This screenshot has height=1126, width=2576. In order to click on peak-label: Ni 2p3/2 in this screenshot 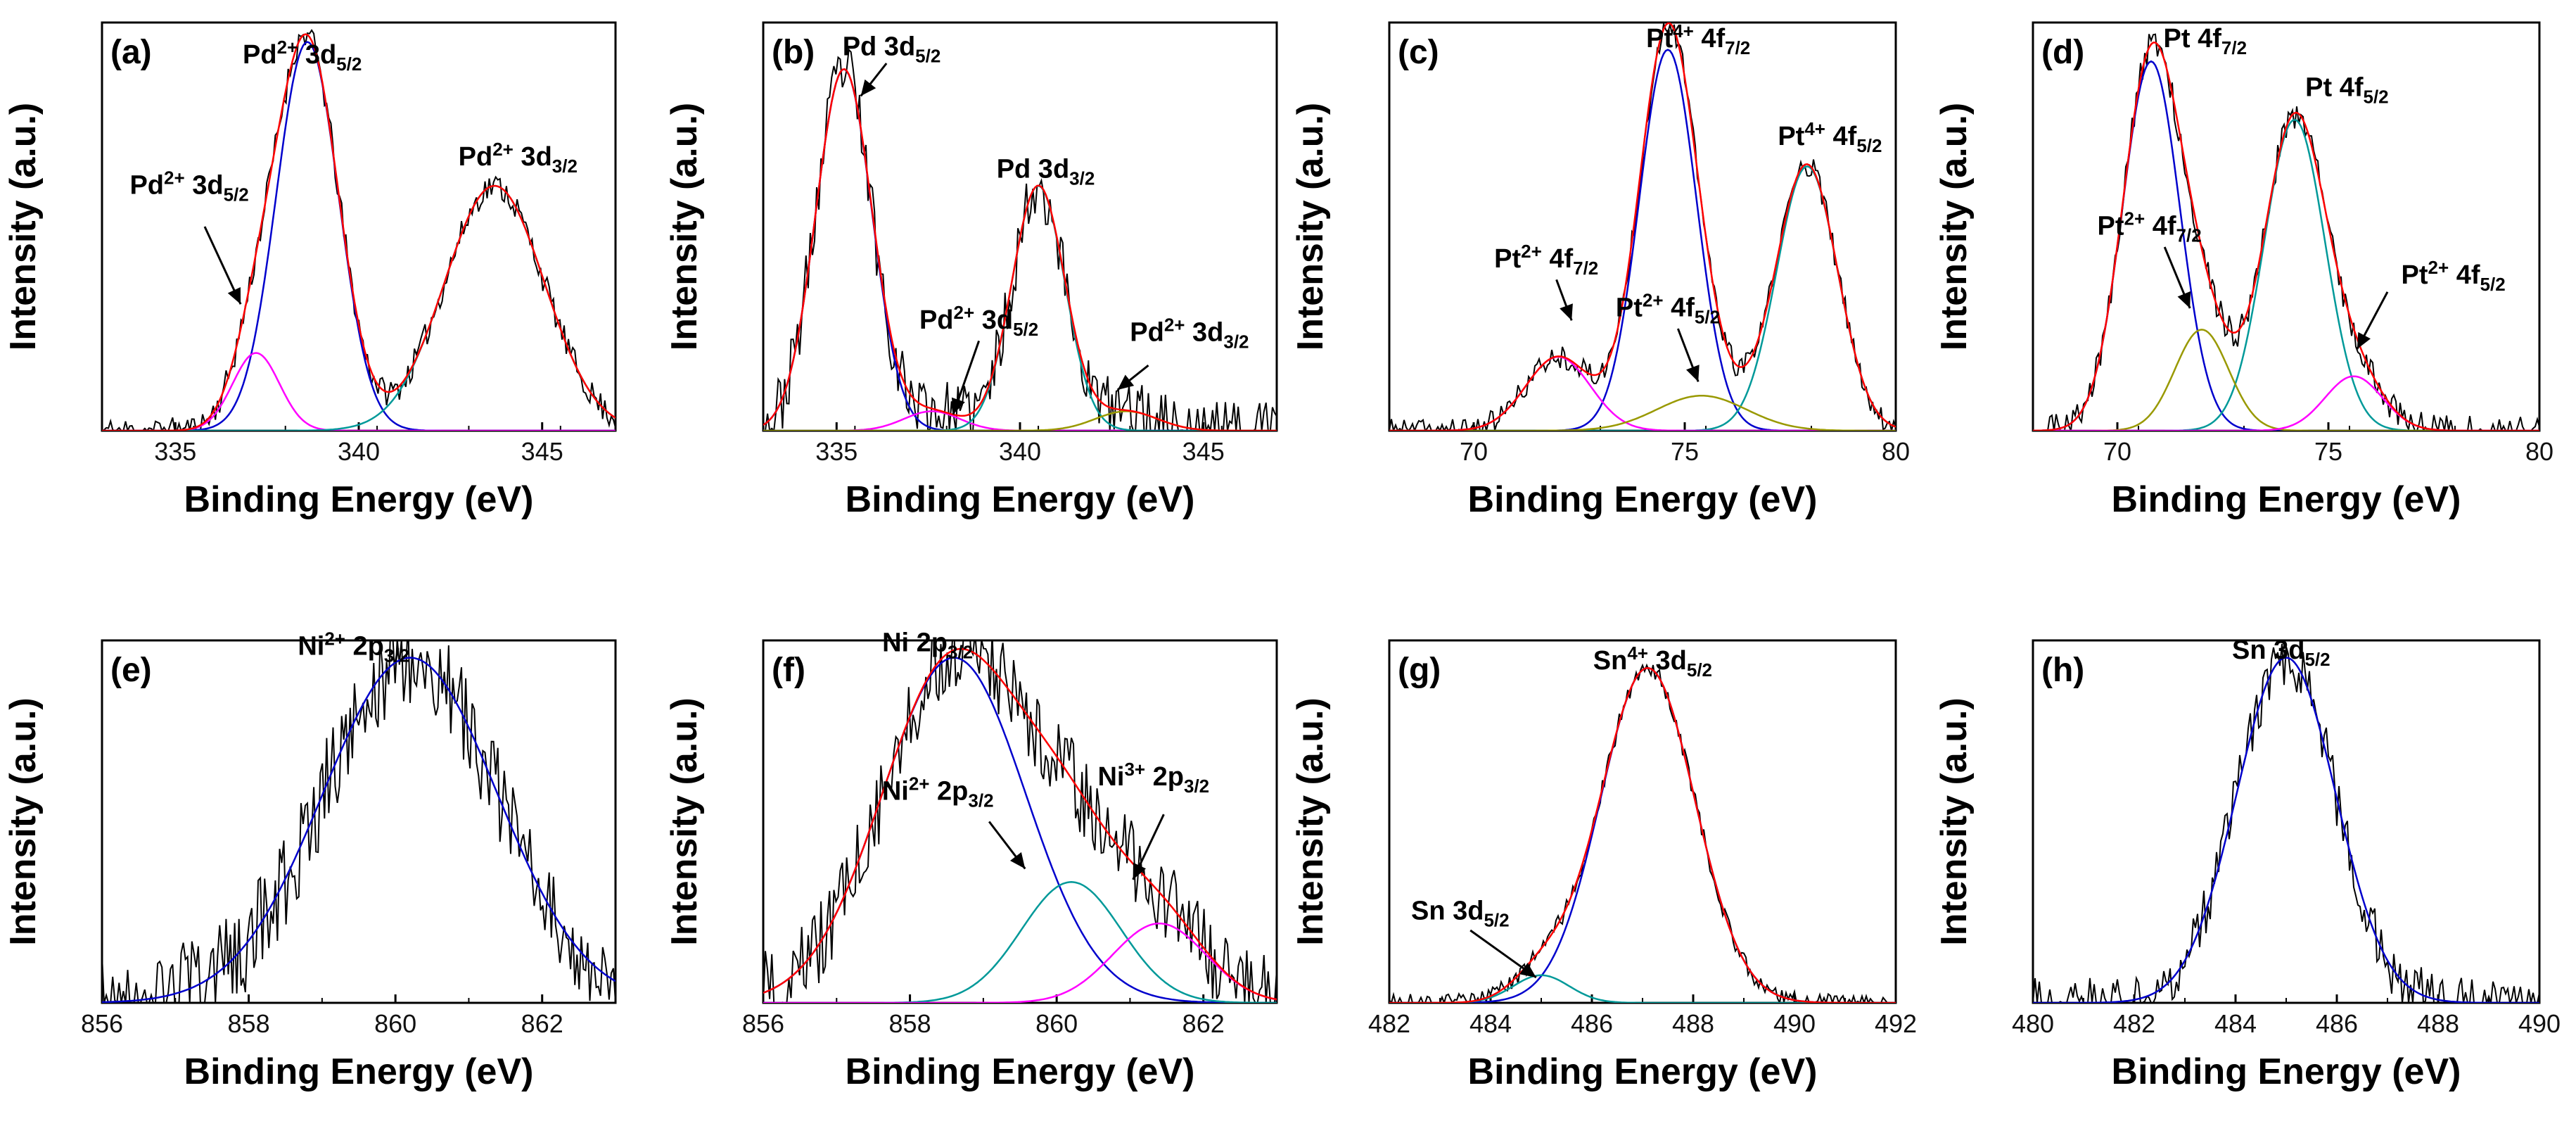, I will do `click(927, 645)`.